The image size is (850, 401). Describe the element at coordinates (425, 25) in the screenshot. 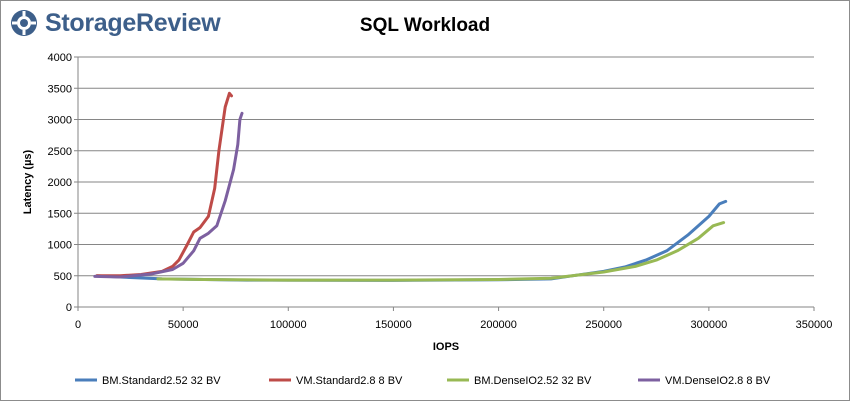

I see `chart-title: SQL Workload` at that location.